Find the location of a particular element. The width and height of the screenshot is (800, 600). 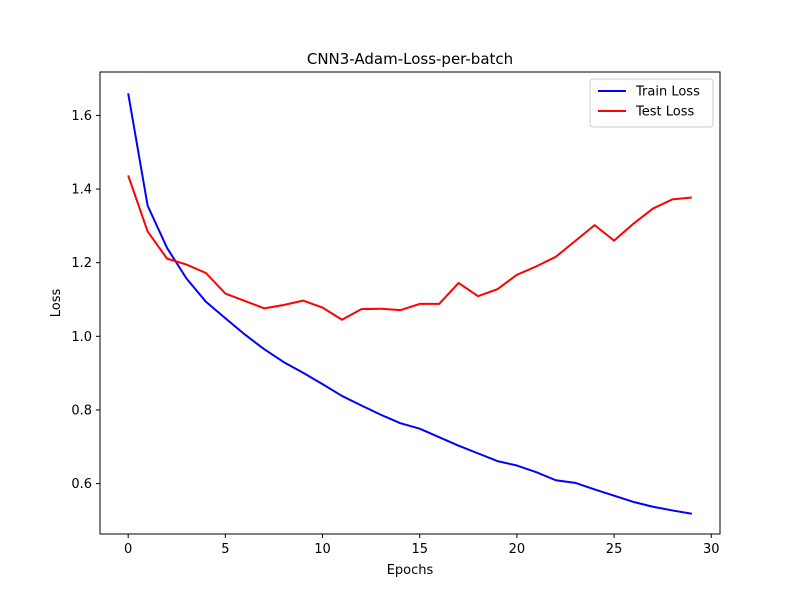

y-axis-label: Loss is located at coordinates (56, 303).